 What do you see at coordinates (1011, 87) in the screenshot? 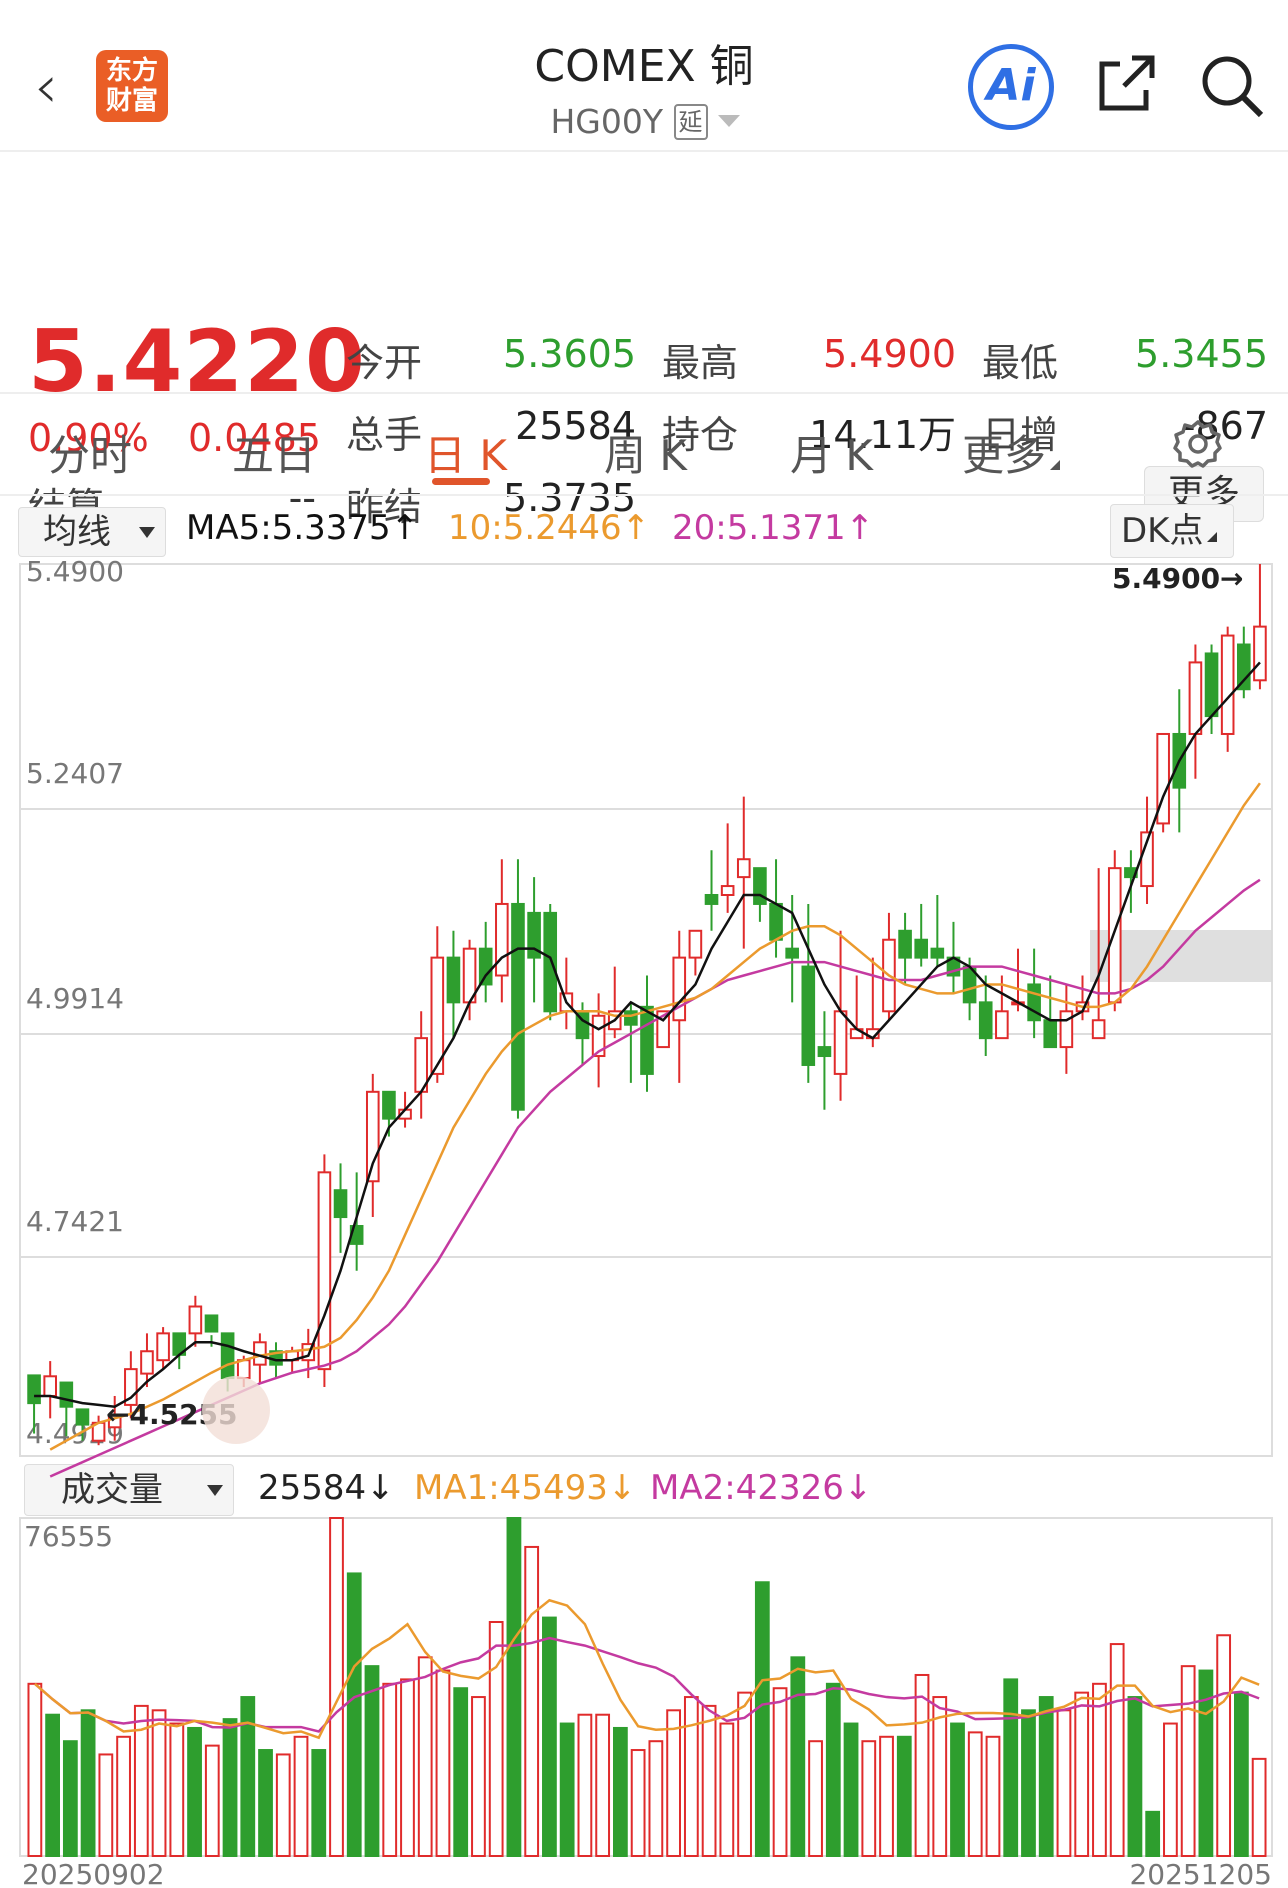
I see `ai-assistant-button: Ai` at bounding box center [1011, 87].